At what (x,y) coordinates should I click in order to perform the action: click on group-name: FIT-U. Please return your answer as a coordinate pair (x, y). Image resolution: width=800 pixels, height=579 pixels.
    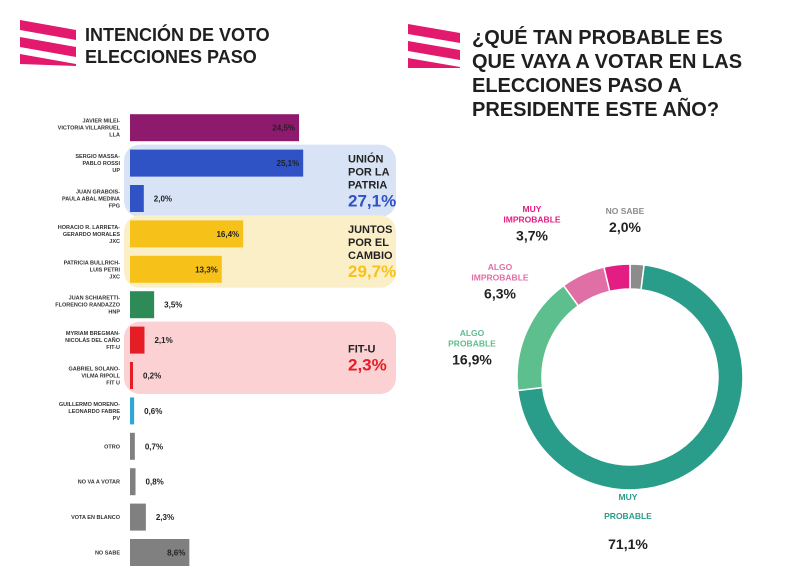
    Looking at the image, I should click on (362, 349).